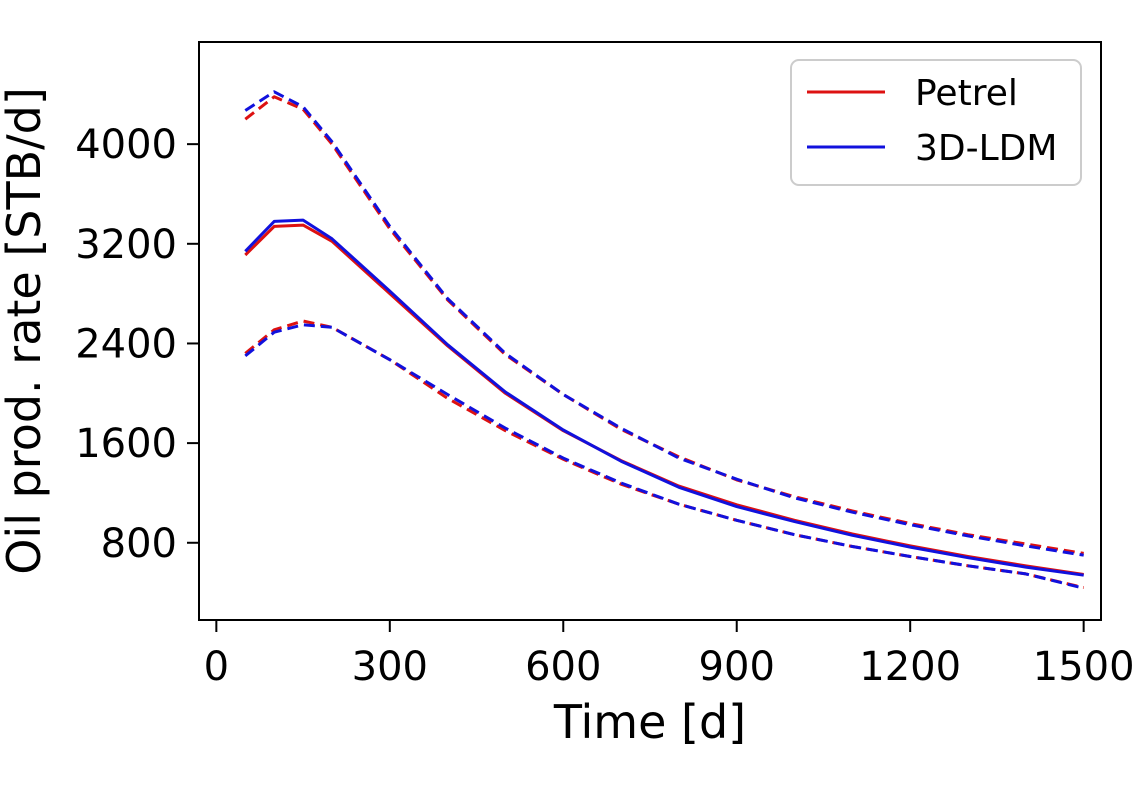 This screenshot has width=1142, height=789. Describe the element at coordinates (126, 145) in the screenshot. I see `y-tick-label: 4000` at that location.